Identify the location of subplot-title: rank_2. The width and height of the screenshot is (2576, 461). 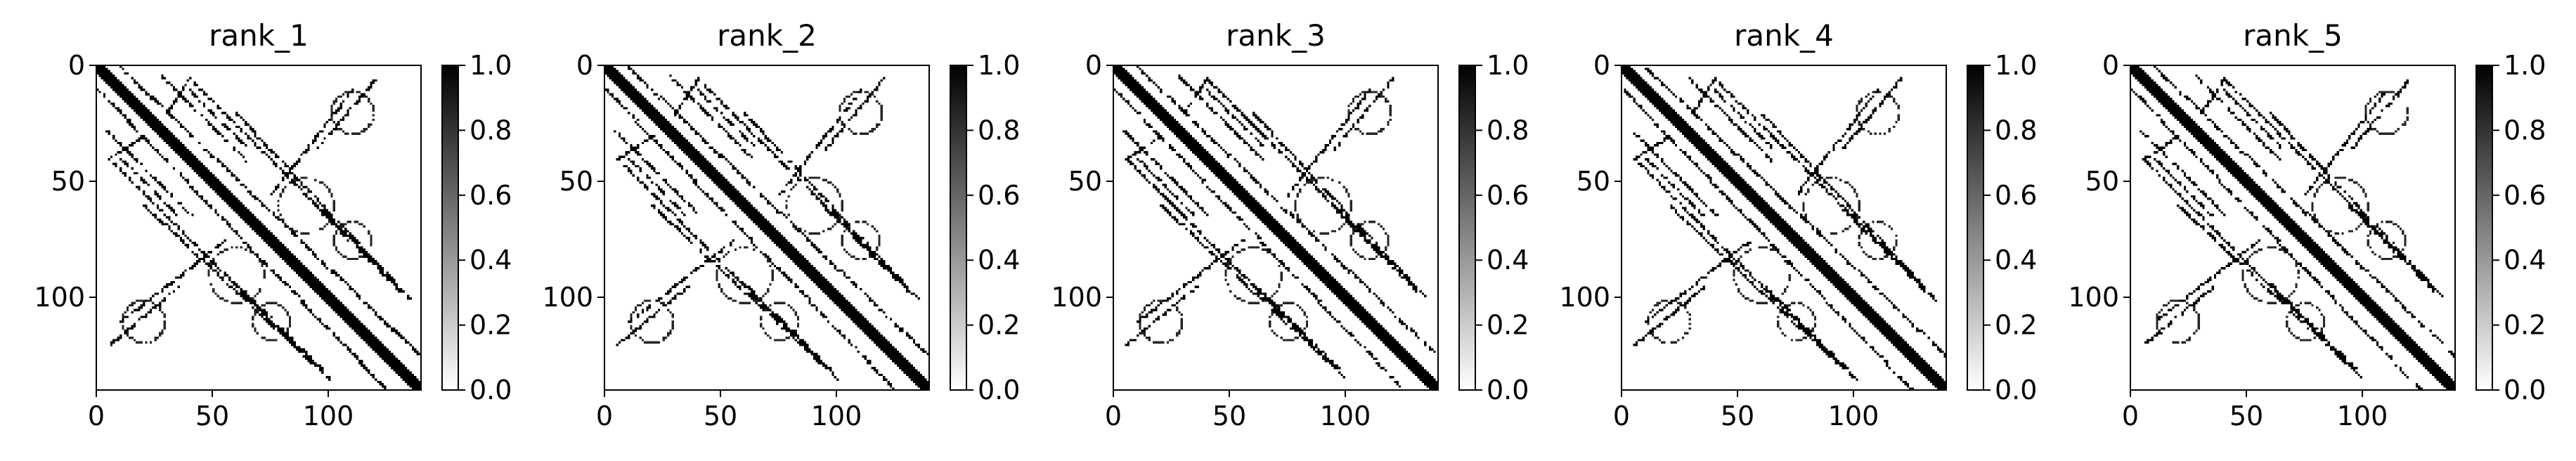
(767, 35).